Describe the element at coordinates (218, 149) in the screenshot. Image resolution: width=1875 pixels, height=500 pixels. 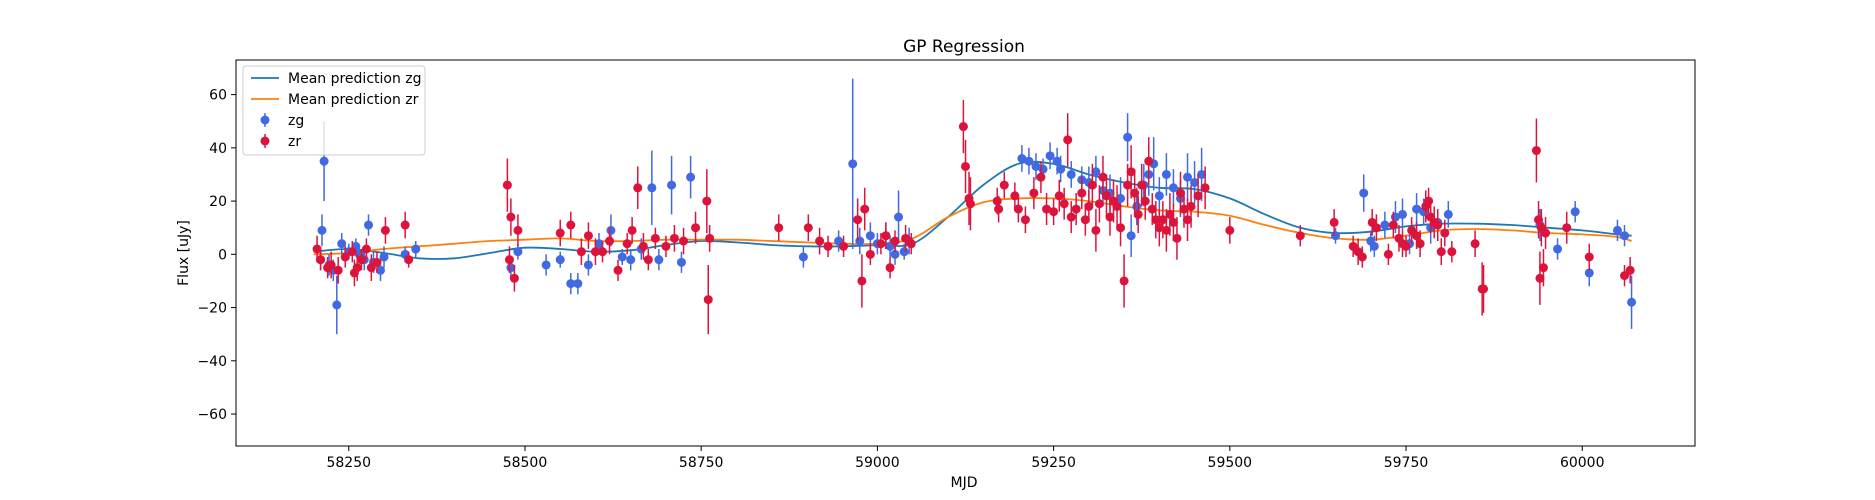
I see `y-tick-label: 40` at that location.